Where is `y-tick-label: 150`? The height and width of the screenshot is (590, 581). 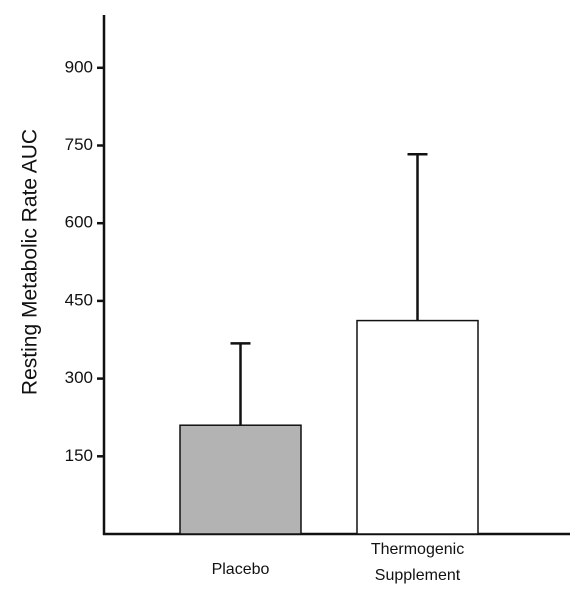 y-tick-label: 150 is located at coordinates (79, 455).